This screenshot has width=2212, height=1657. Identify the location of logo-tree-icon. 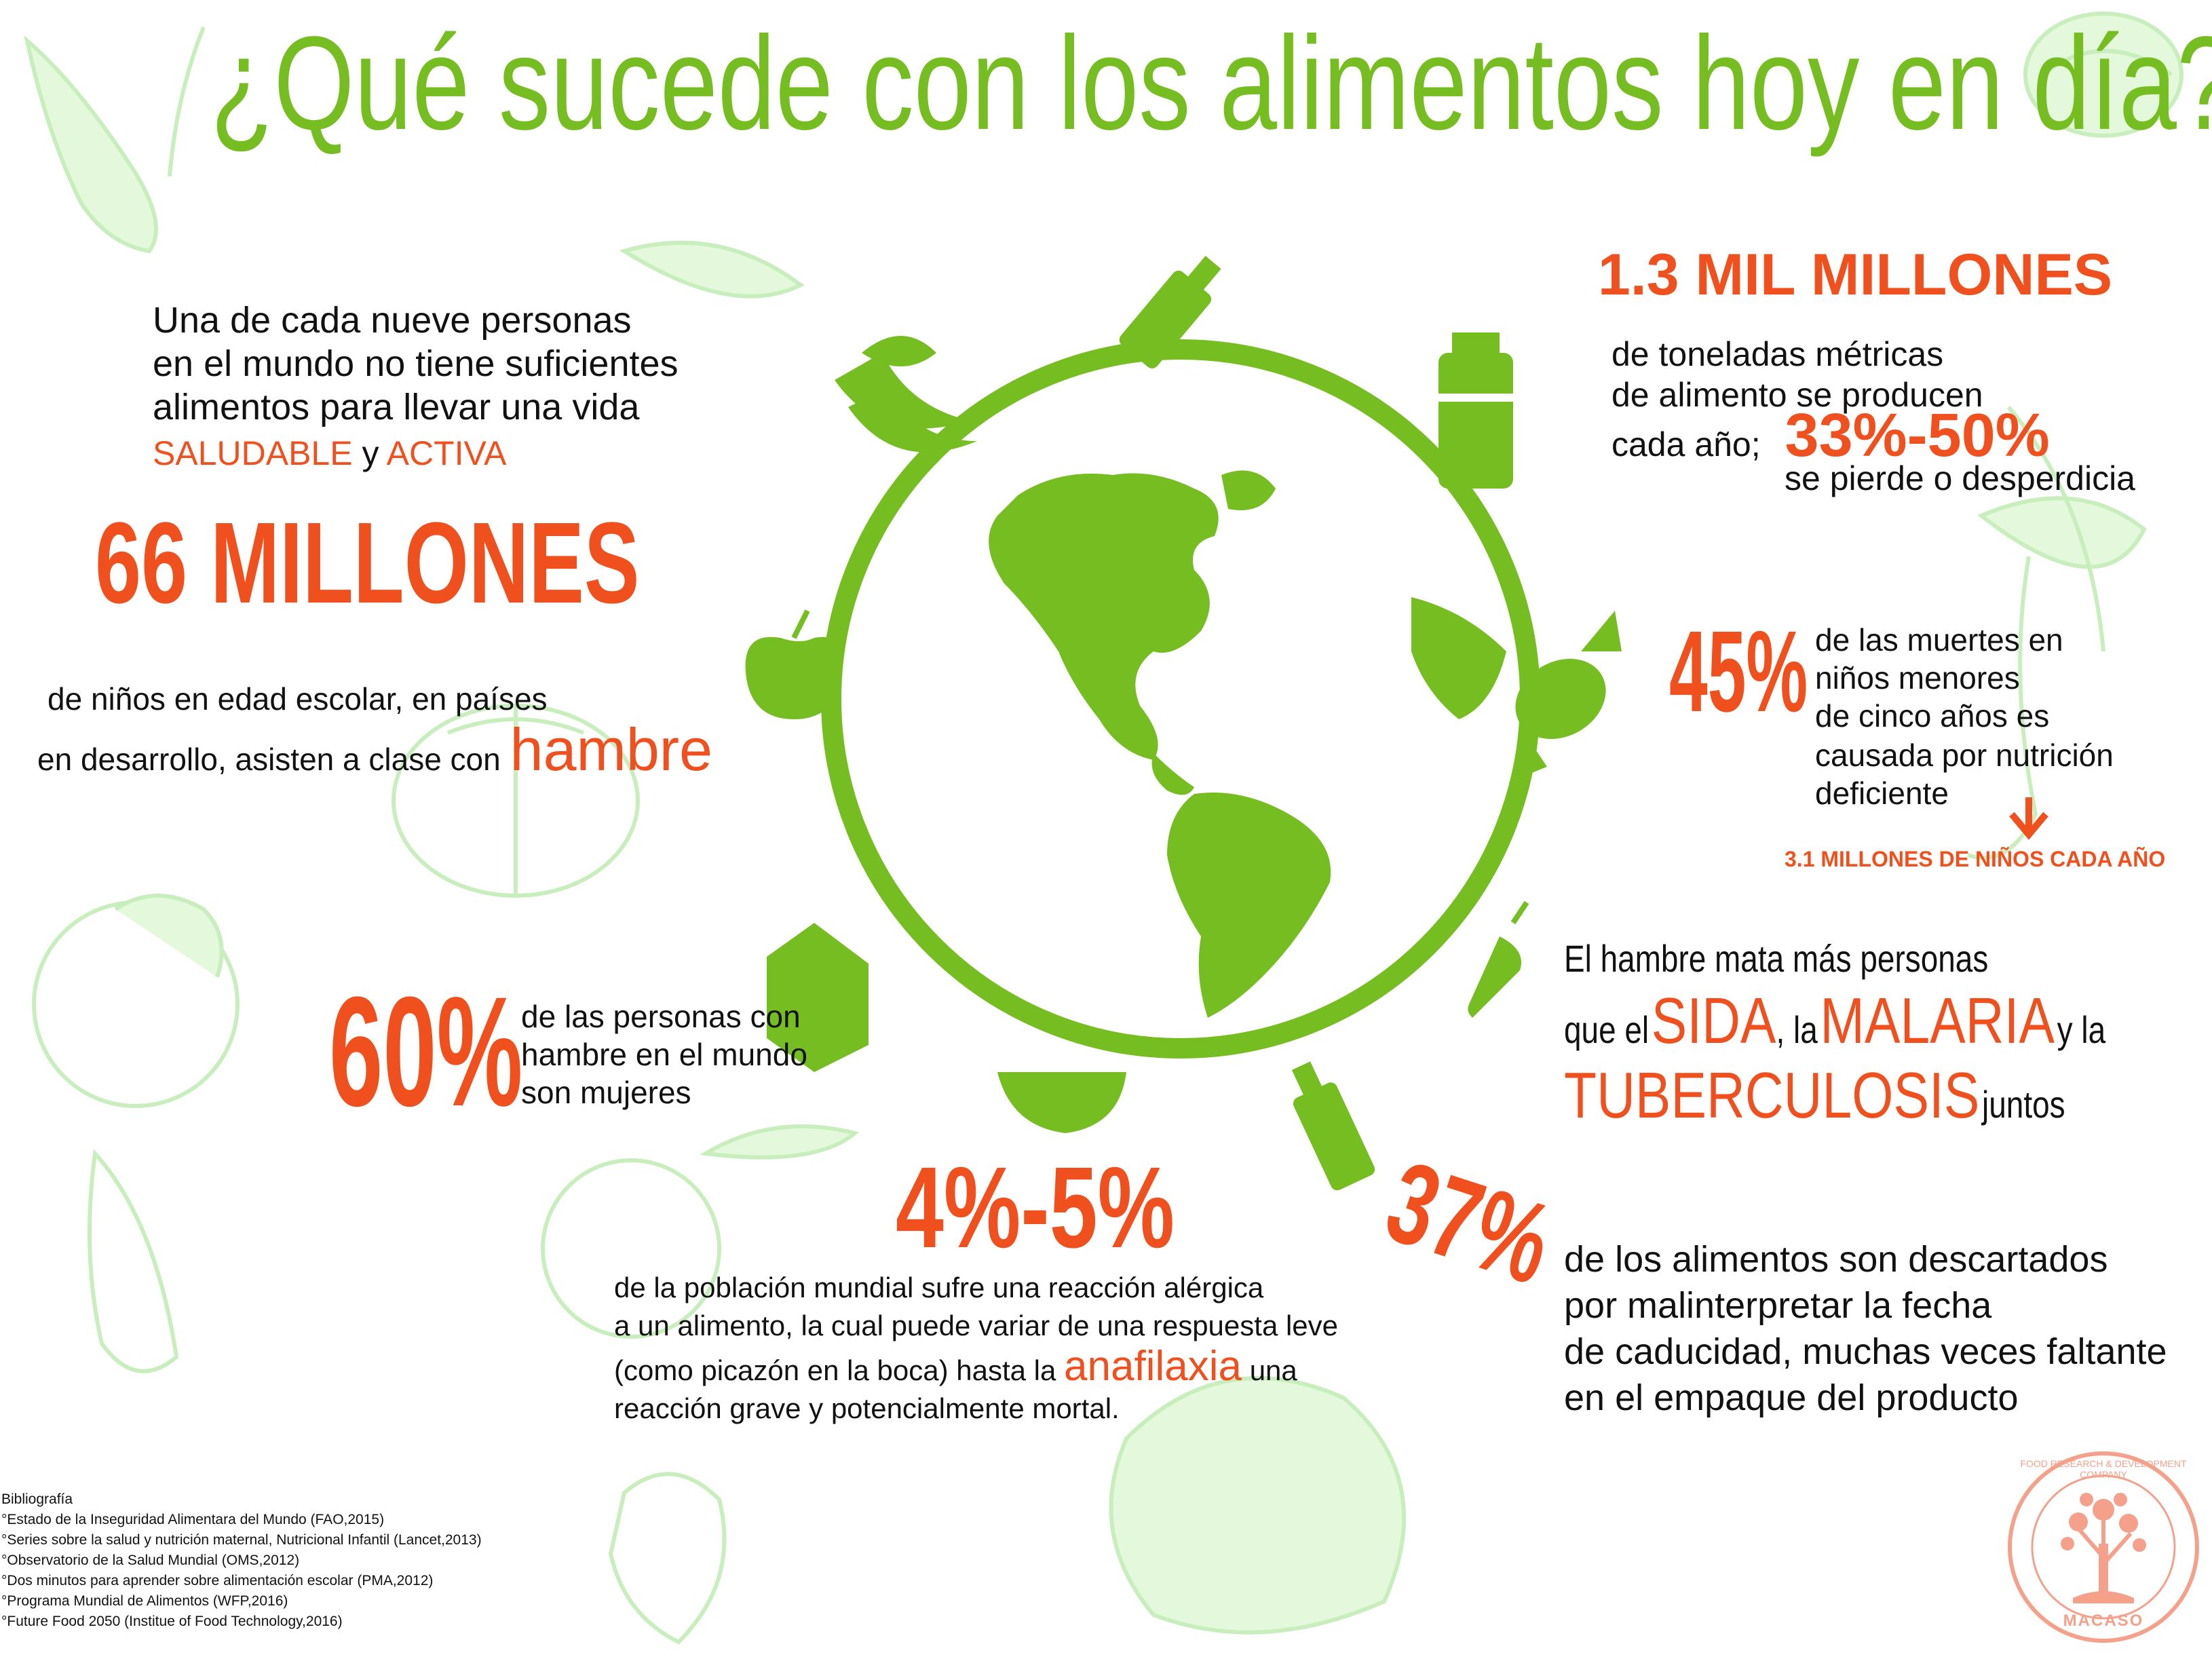
(2103, 1547).